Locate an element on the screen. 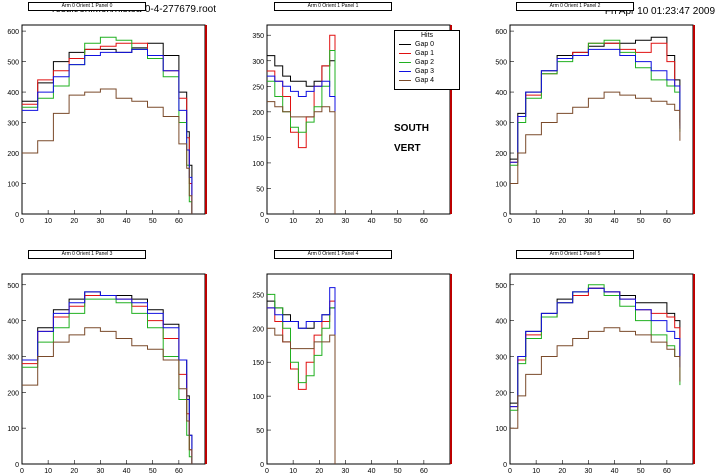 Image resolution: width=721 pixels, height=474 pixels. legend-label: Gap 4 is located at coordinates (425, 80).